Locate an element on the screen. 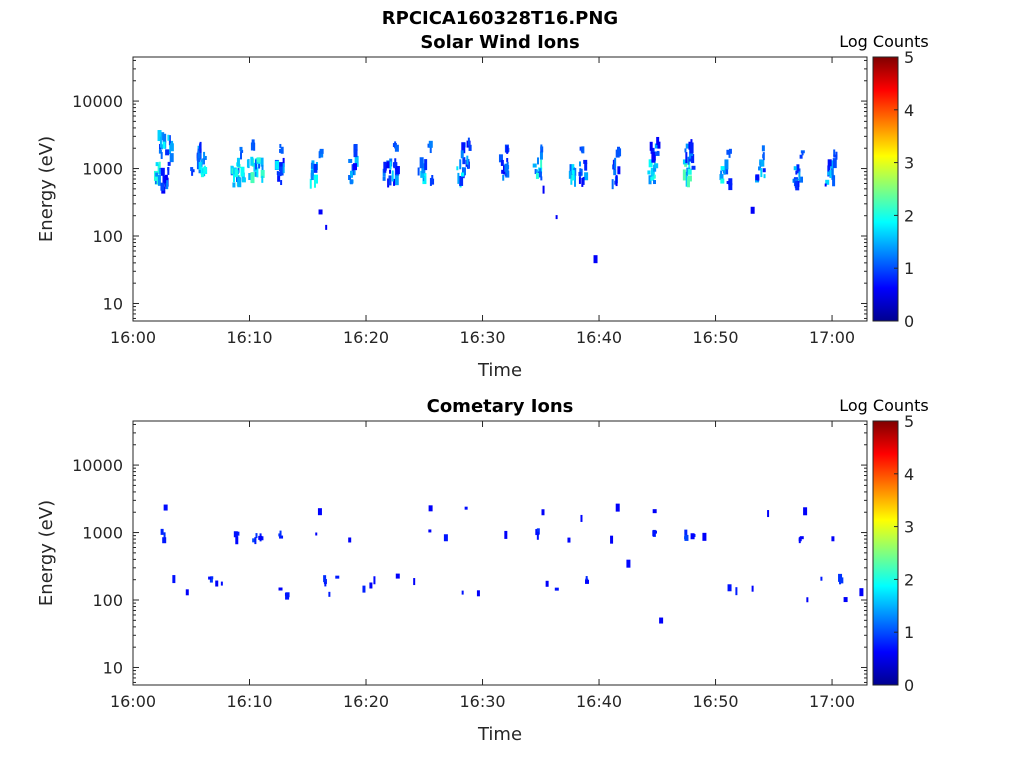  y-axis-label: Energy (eV) is located at coordinates (46, 189).